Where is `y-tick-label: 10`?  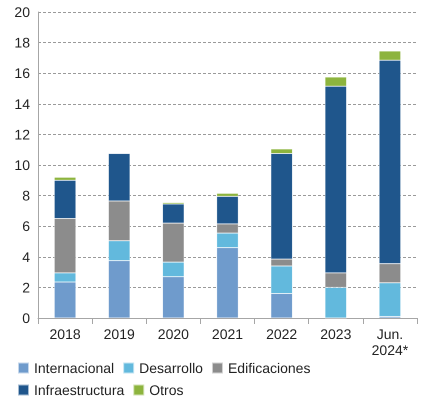
y-tick-label: 10 is located at coordinates (22, 165).